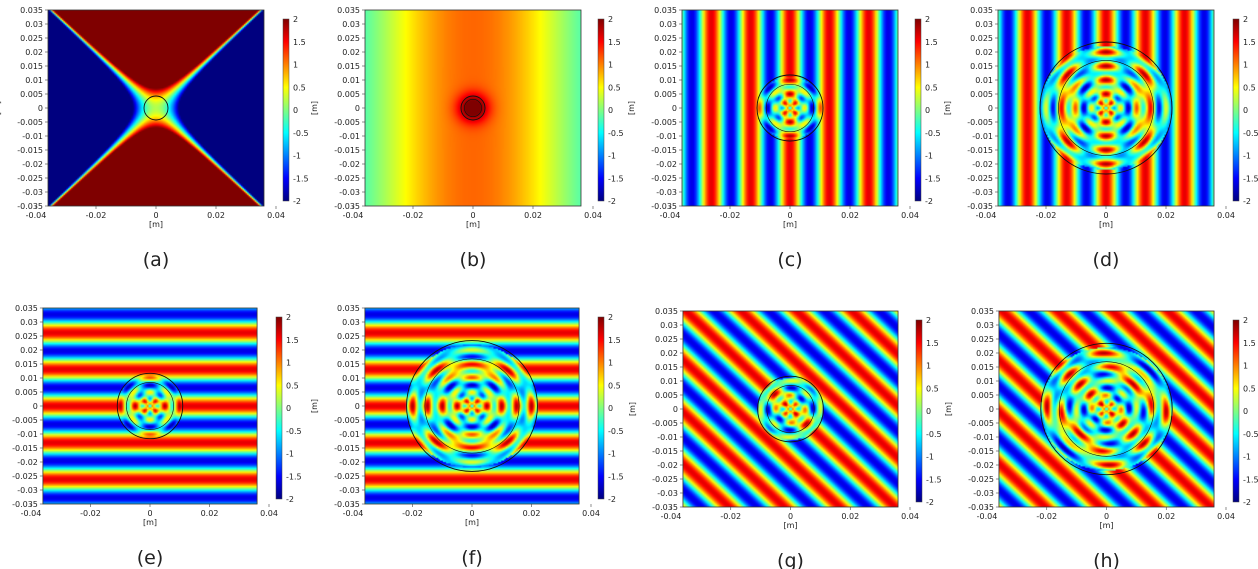 Image resolution: width=1258 pixels, height=569 pixels. What do you see at coordinates (150, 406) in the screenshot?
I see `scatterer-inner-outline` at bounding box center [150, 406].